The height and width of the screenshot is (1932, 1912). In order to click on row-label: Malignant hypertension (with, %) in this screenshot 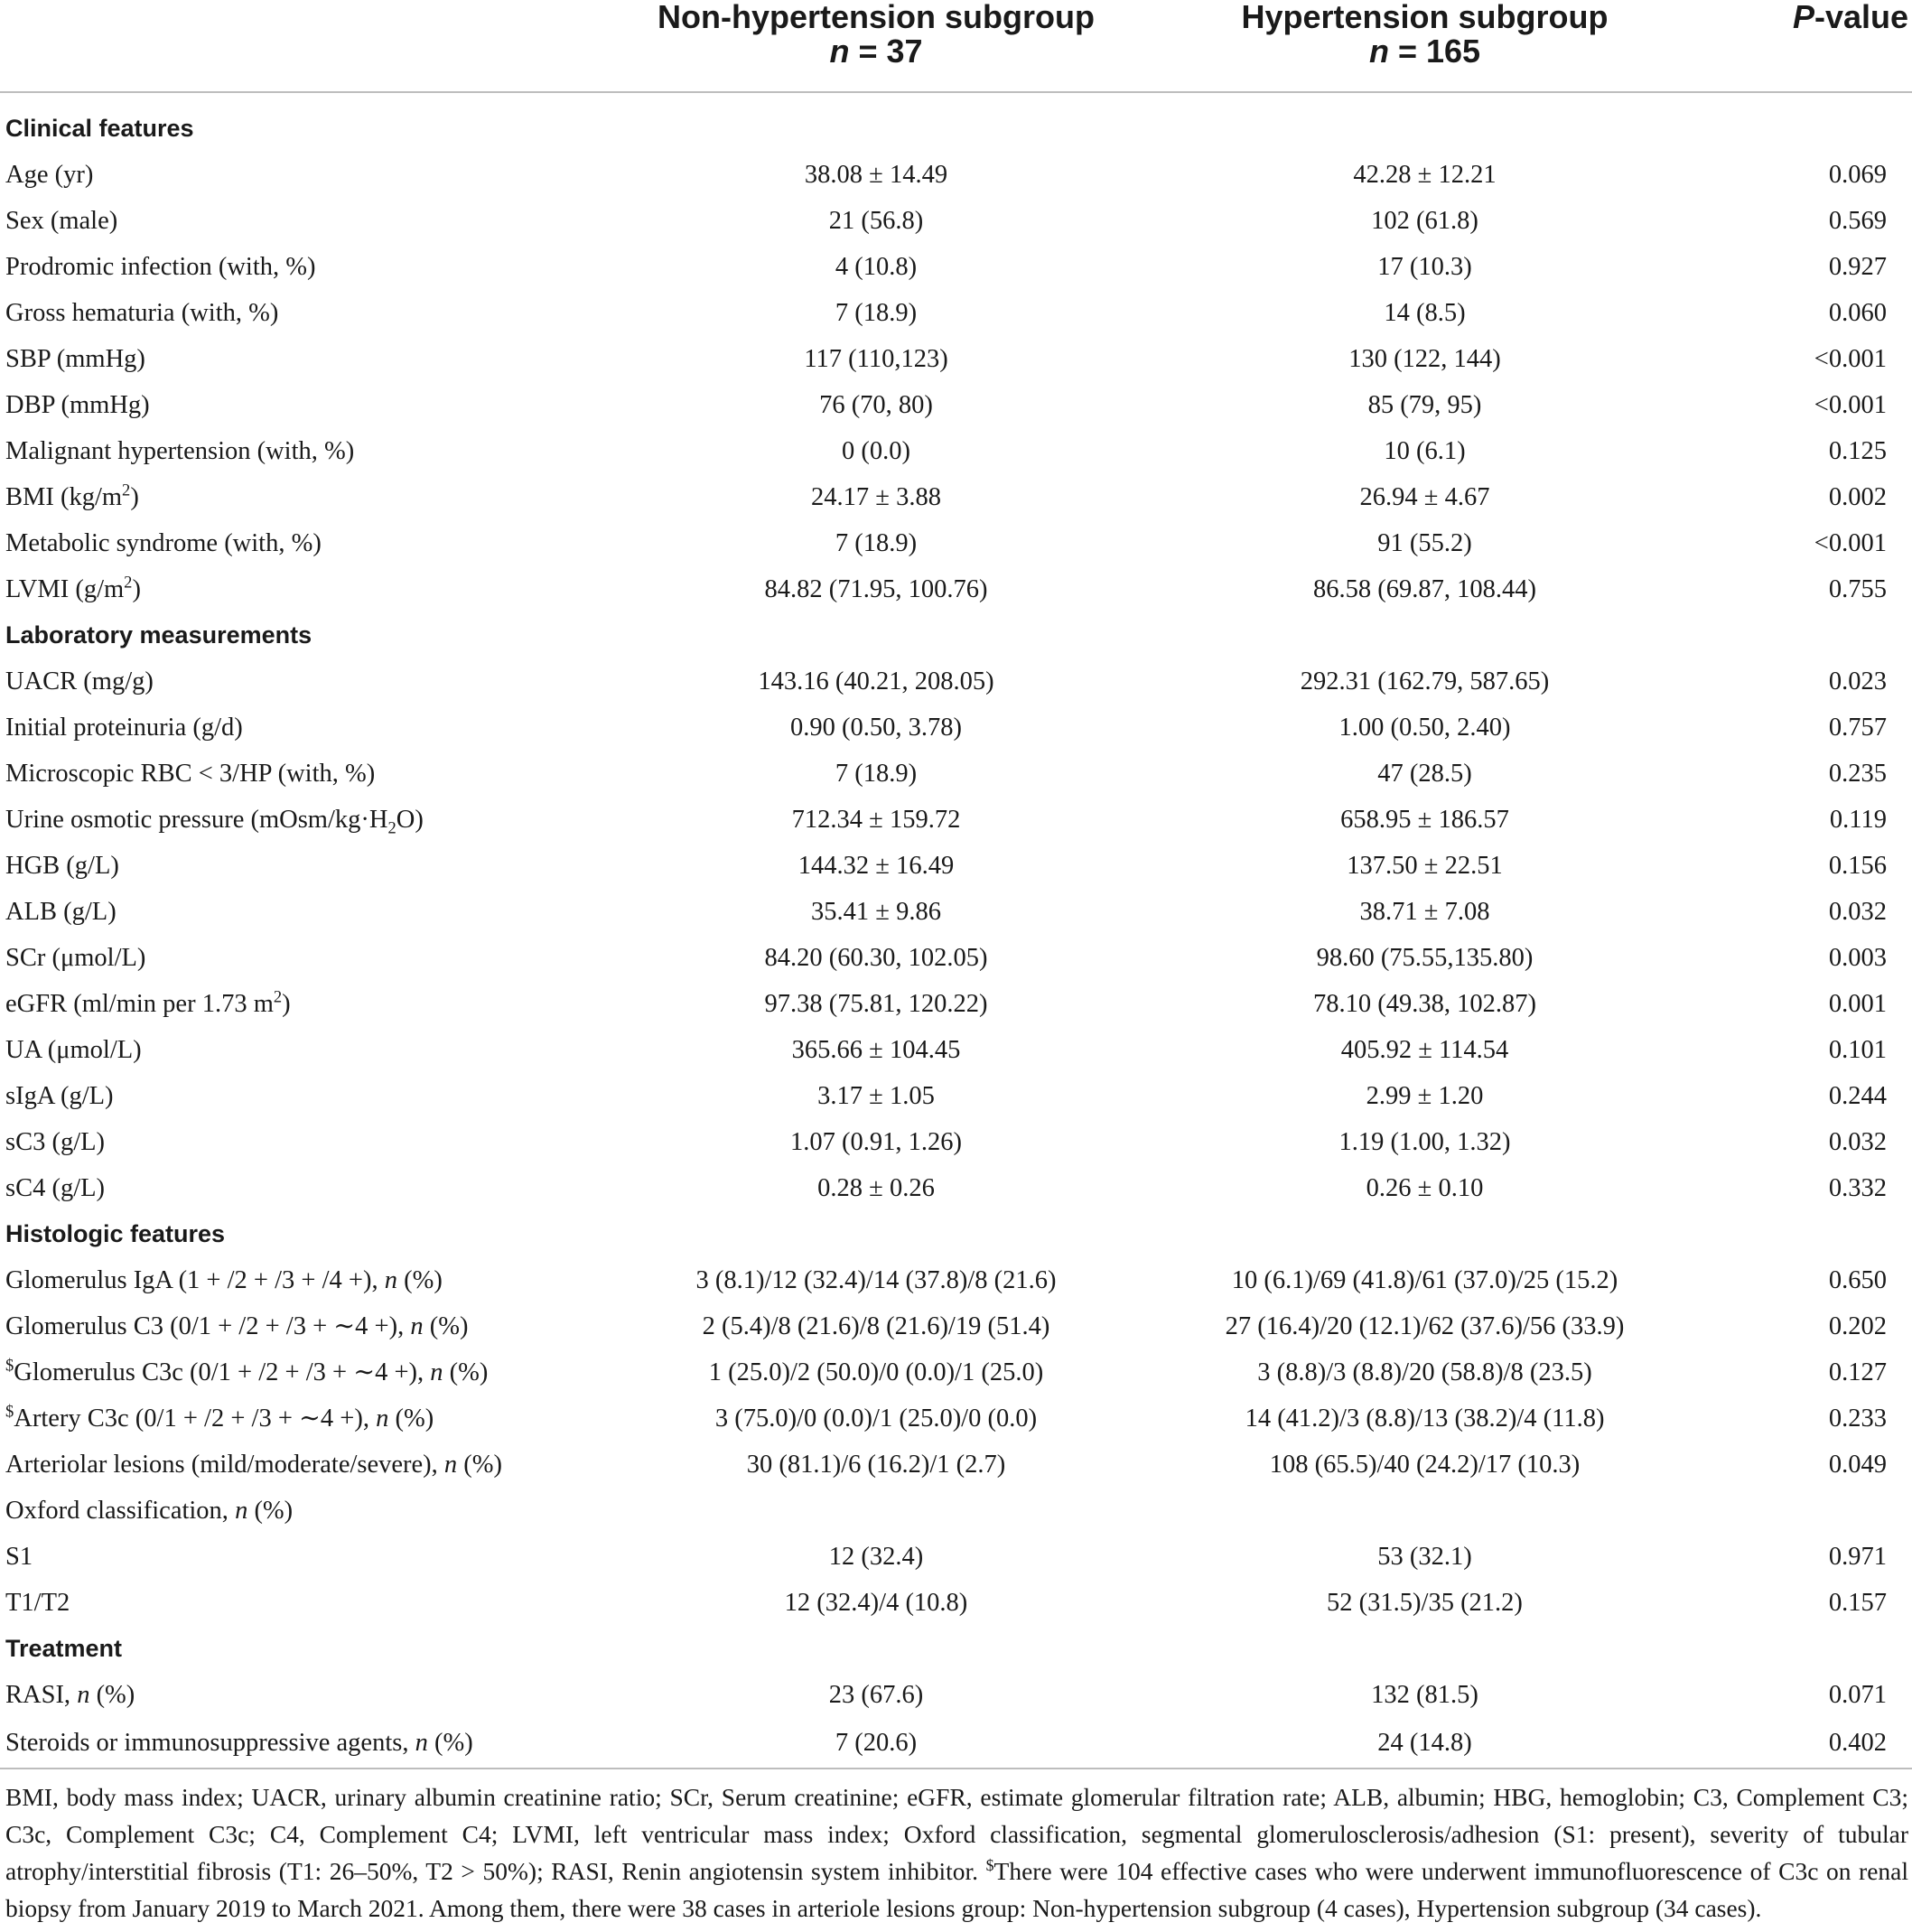, I will do `click(180, 451)`.